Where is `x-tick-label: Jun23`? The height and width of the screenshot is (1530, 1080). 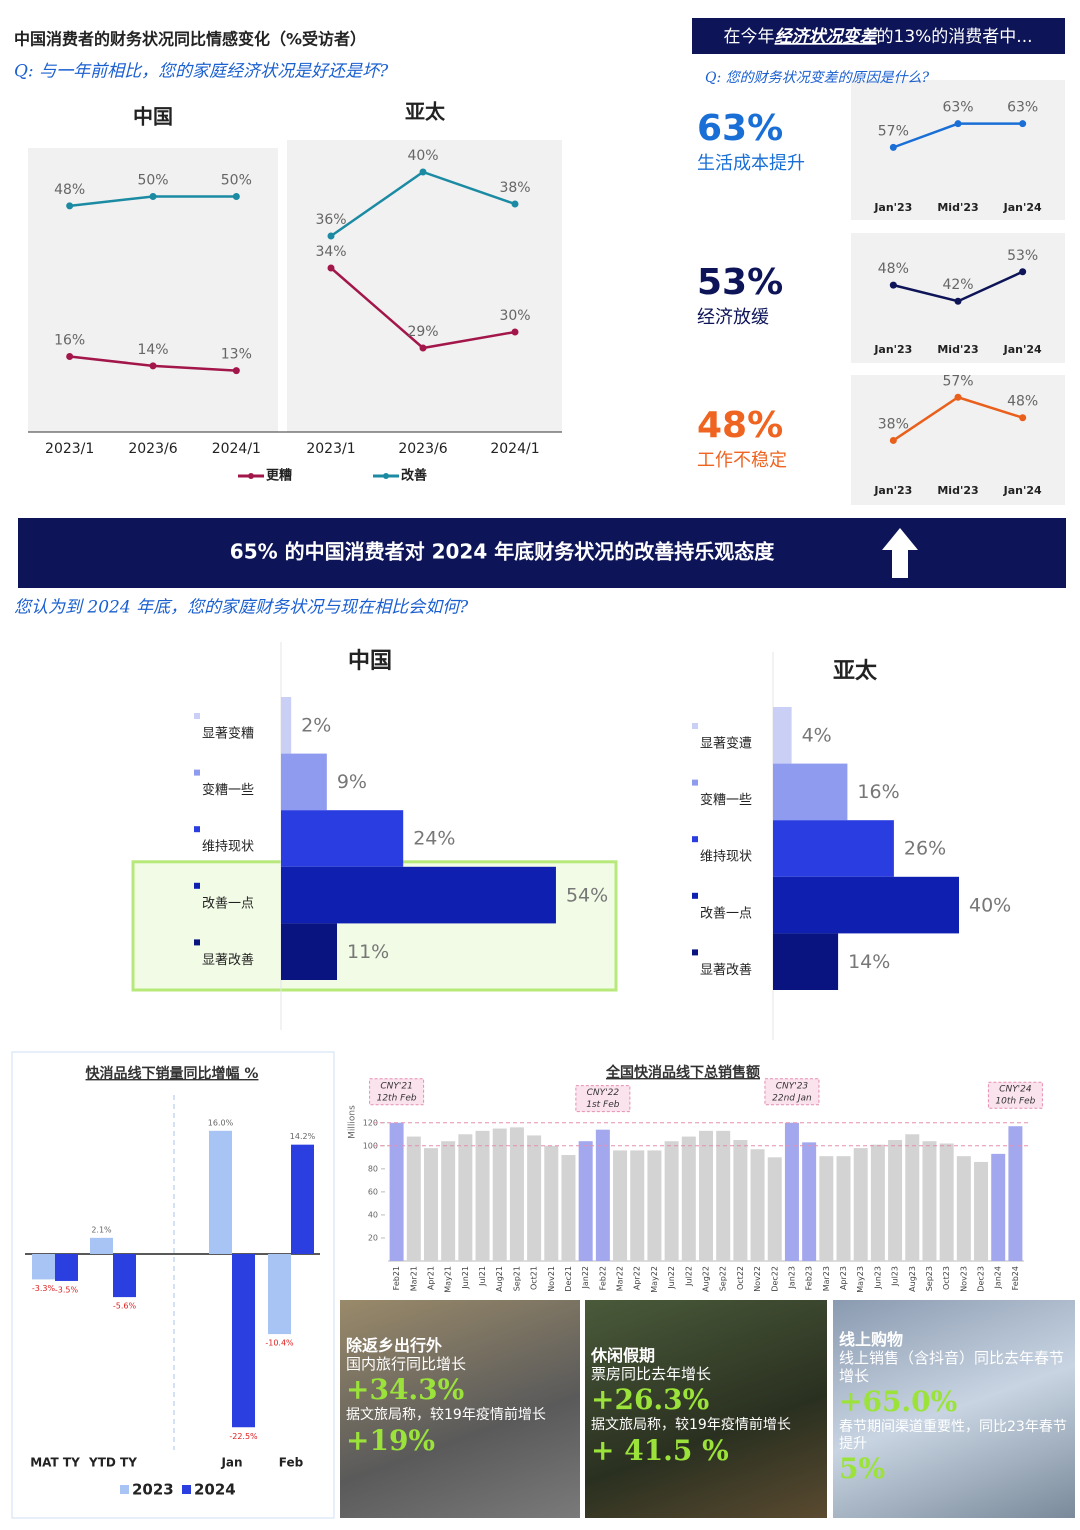
x-tick-label: Jun23 is located at coordinates (877, 1278).